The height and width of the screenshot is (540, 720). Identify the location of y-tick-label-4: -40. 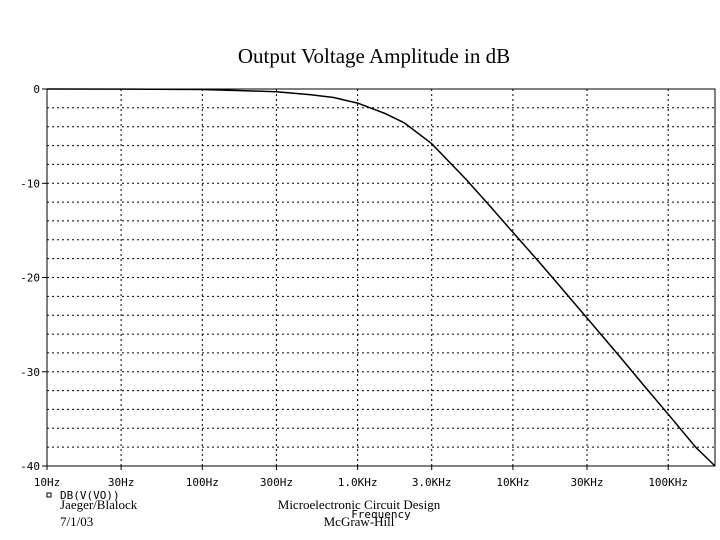
(30, 466).